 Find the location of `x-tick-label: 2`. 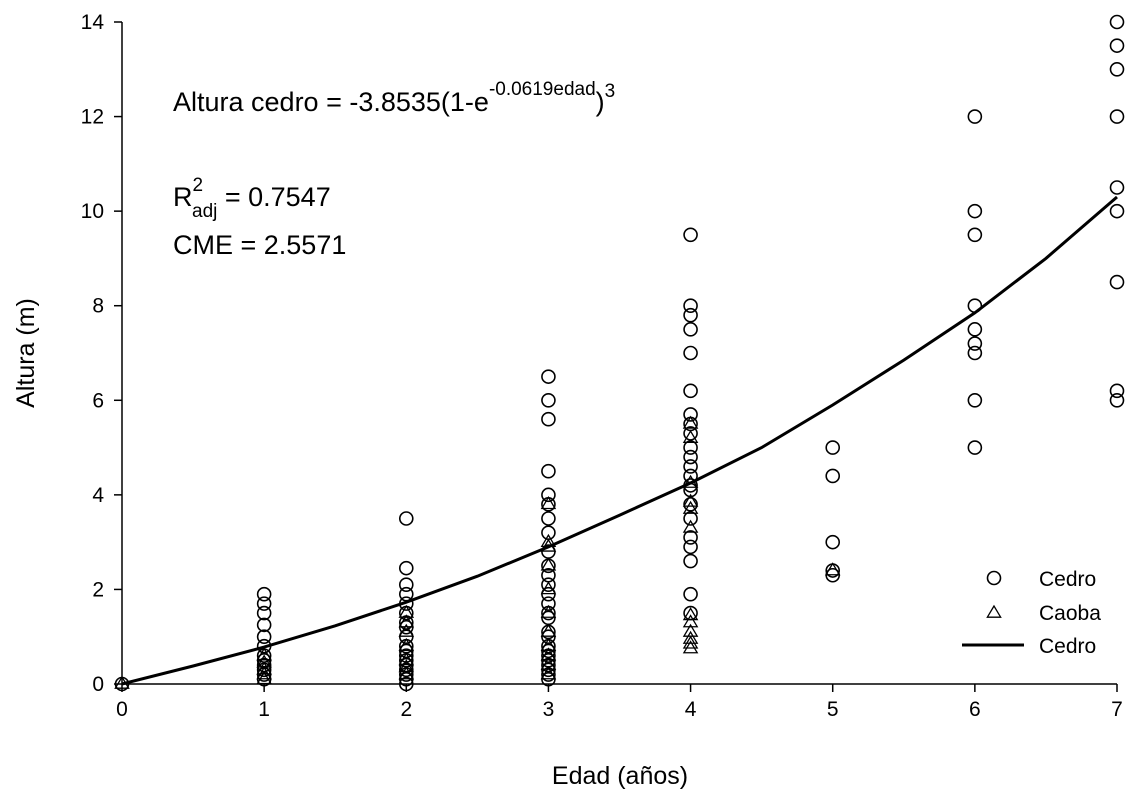

x-tick-label: 2 is located at coordinates (406, 709).